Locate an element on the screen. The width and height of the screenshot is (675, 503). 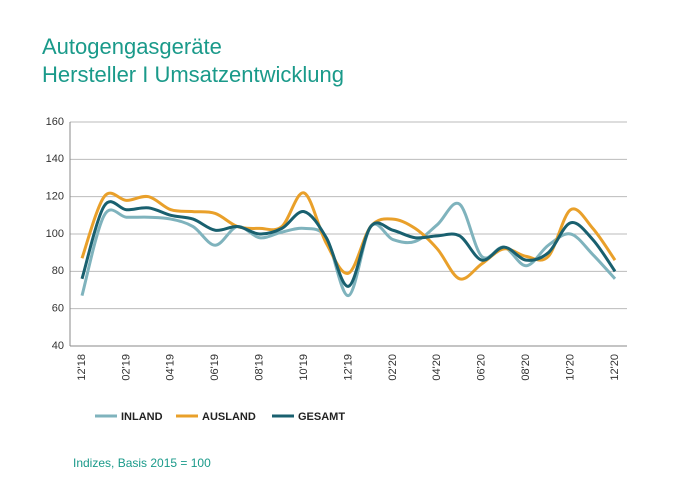
y-tick-label: 120 is located at coordinates (55, 197).